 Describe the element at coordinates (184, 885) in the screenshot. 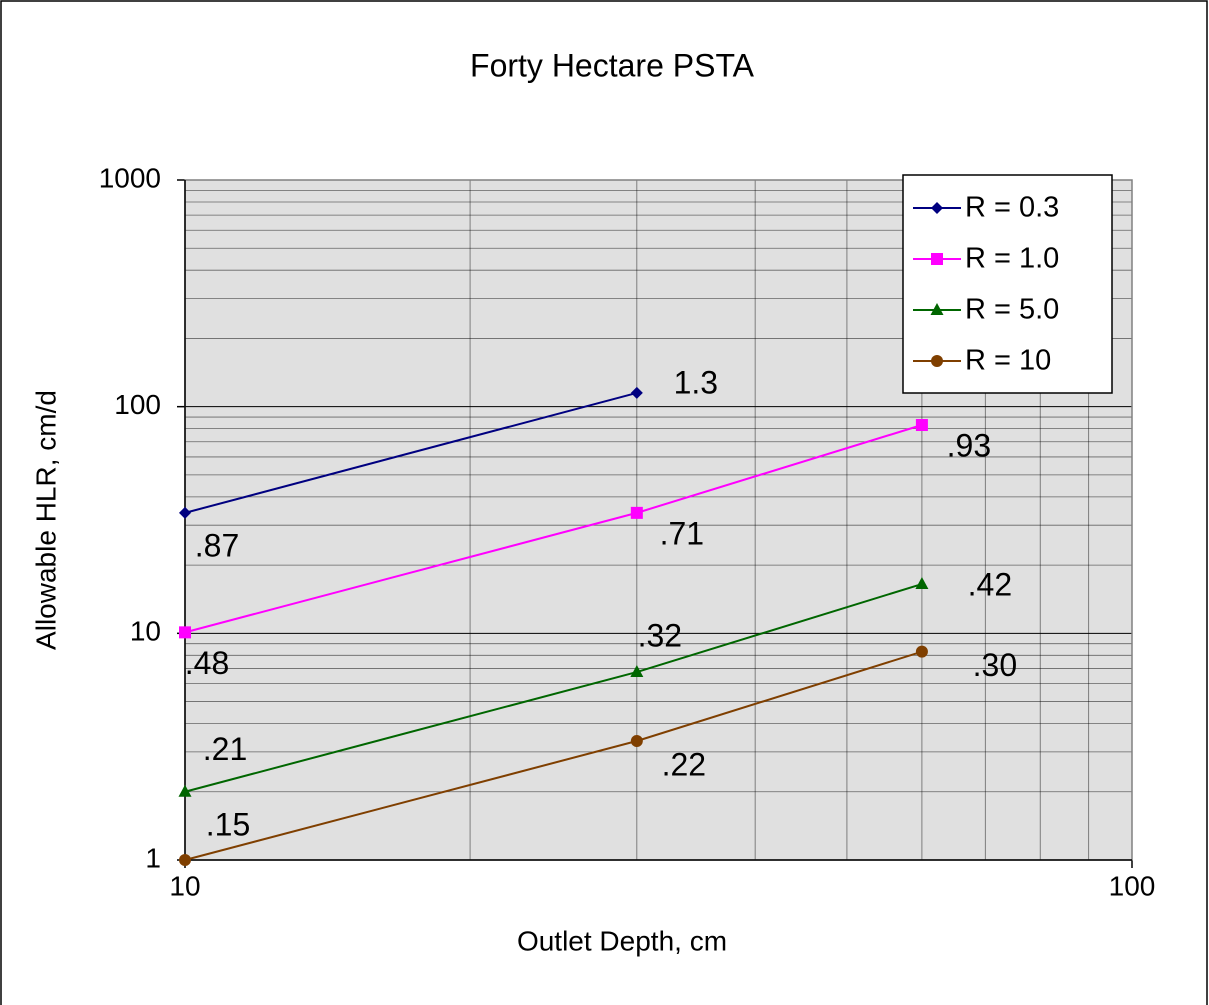

I see `x-tick-label: 10` at that location.